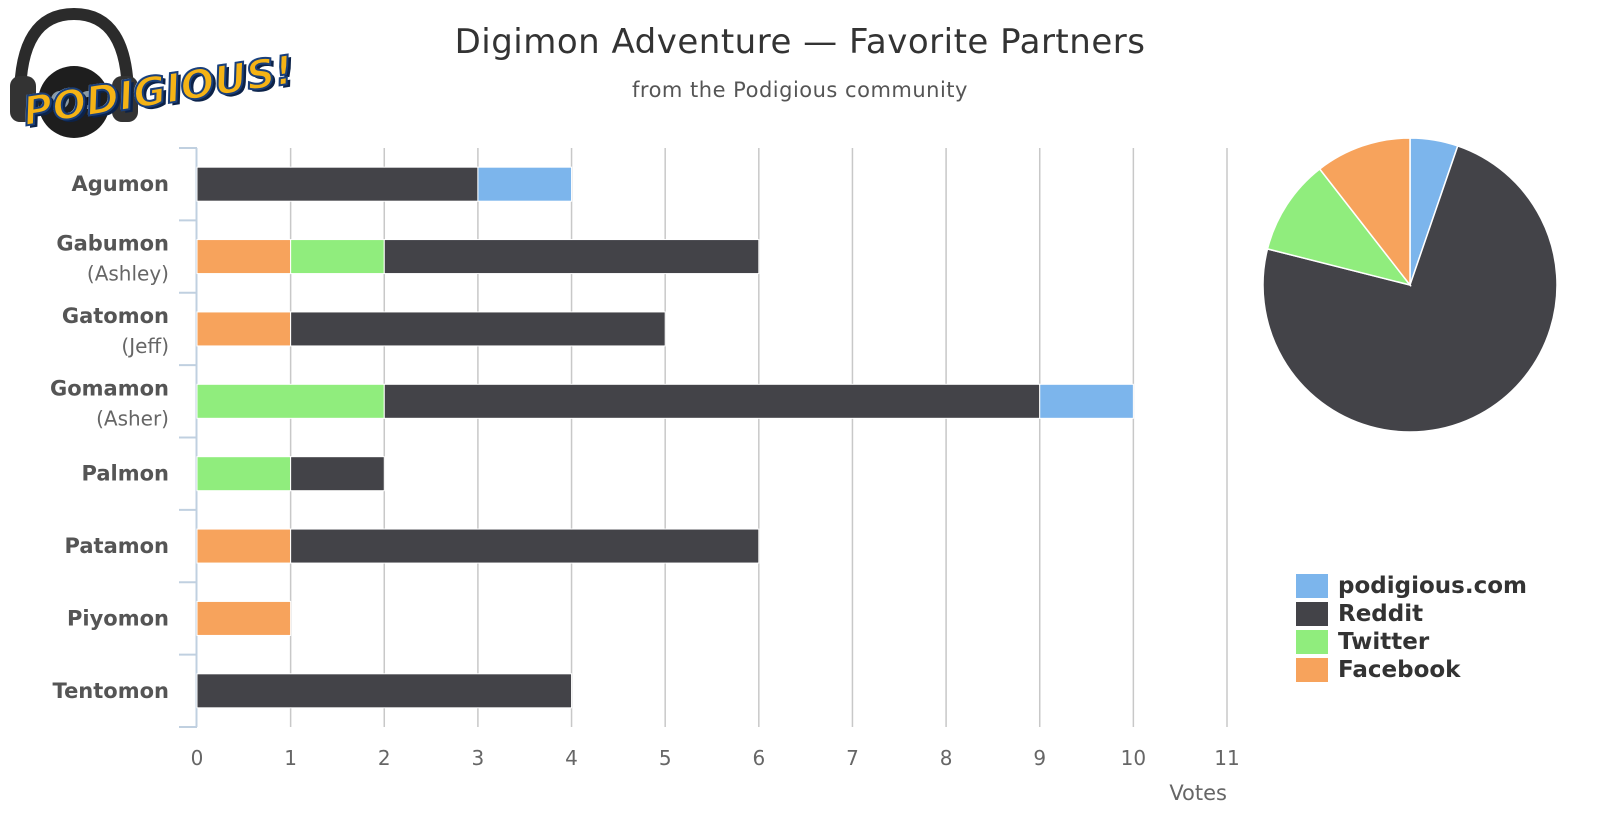 This screenshot has width=1600, height=825. Describe the element at coordinates (156, 91) in the screenshot. I see `podigious-logo: PODIGIOUS!` at that location.